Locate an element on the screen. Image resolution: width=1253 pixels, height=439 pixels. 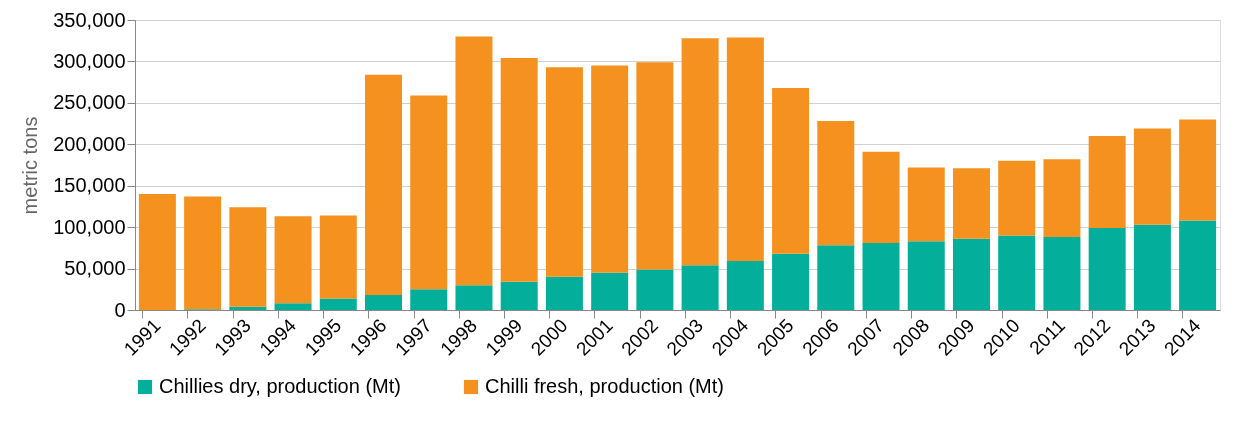
legend-label: Chillies dry, production (Mt) is located at coordinates (280, 386).